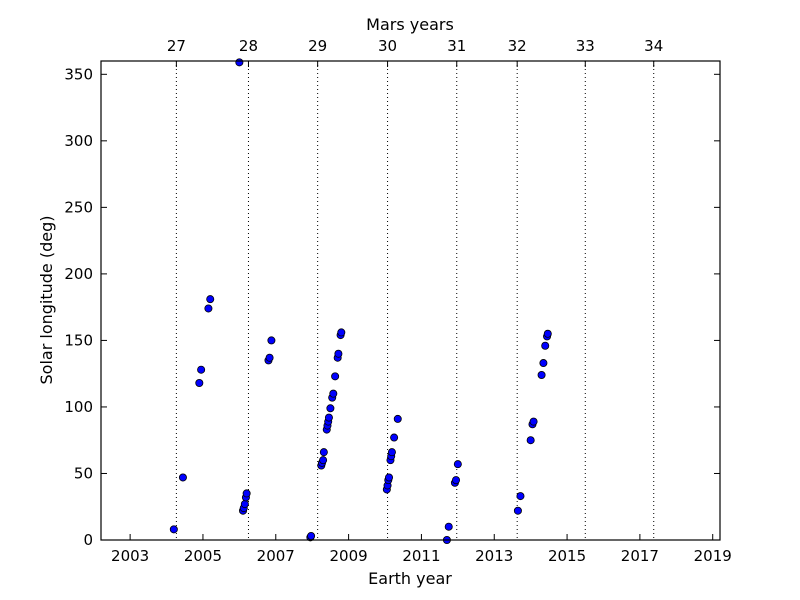 This screenshot has height=600, width=800. Describe the element at coordinates (176, 46) in the screenshot. I see `top-tick-label: 27` at that location.